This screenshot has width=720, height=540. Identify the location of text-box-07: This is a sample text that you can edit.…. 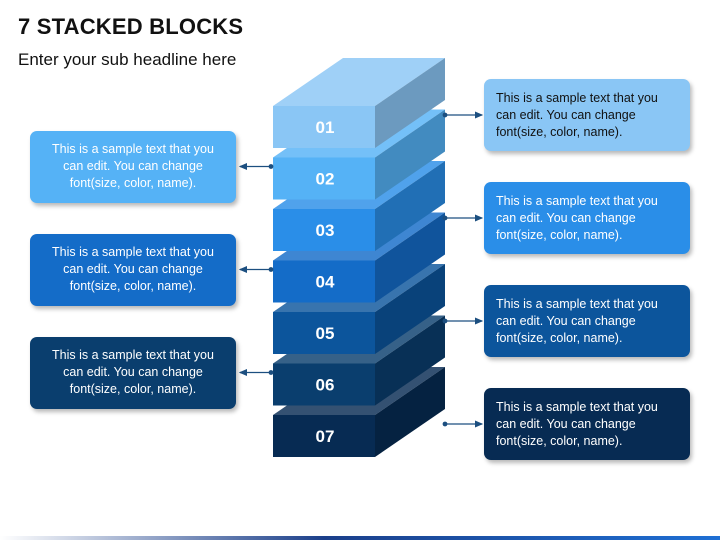
(587, 424).